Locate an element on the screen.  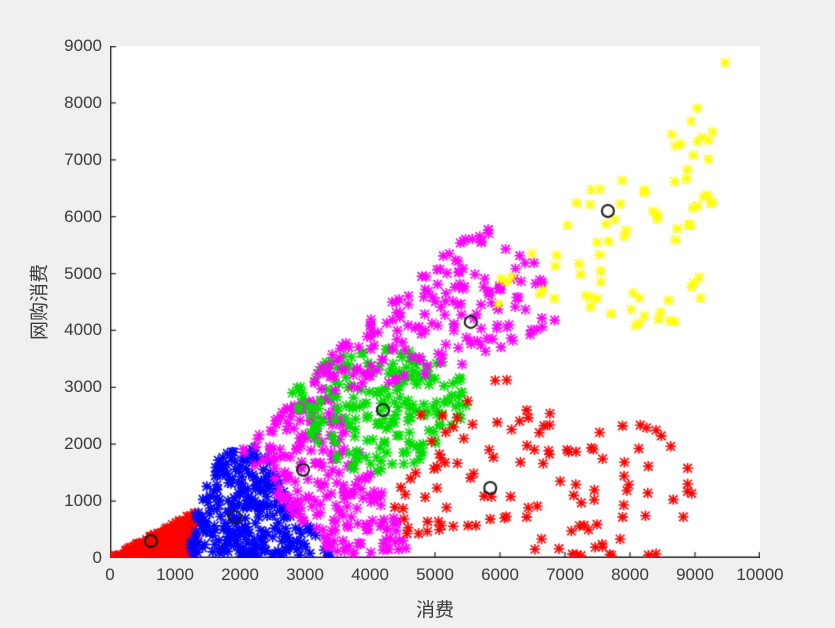
y-tick-label: 5000 is located at coordinates (83, 273).